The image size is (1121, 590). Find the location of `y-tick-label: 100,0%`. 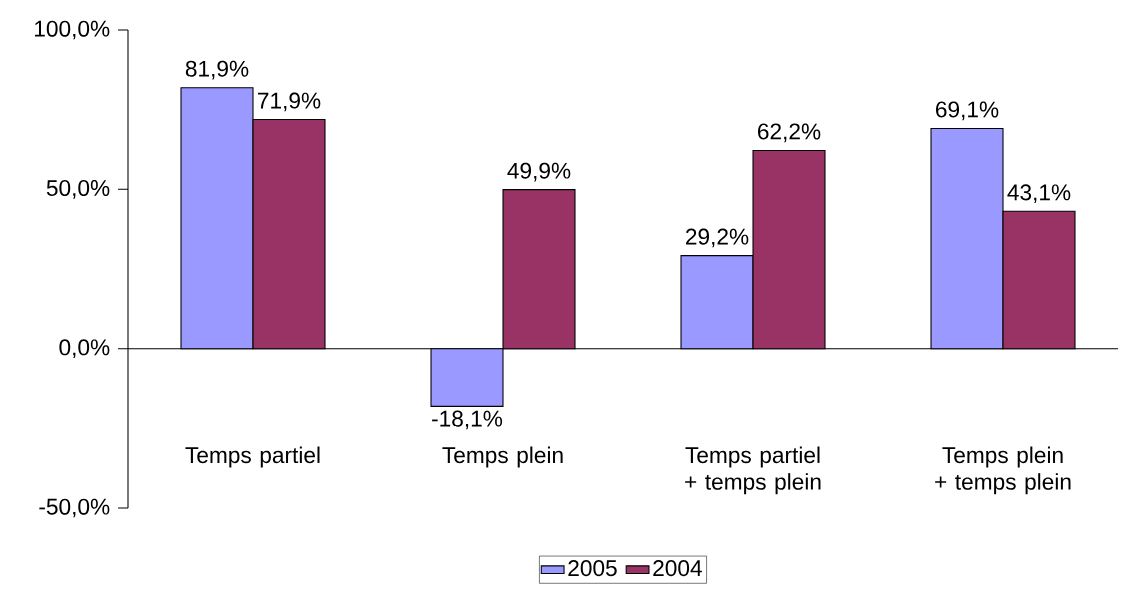

y-tick-label: 100,0% is located at coordinates (72, 30).